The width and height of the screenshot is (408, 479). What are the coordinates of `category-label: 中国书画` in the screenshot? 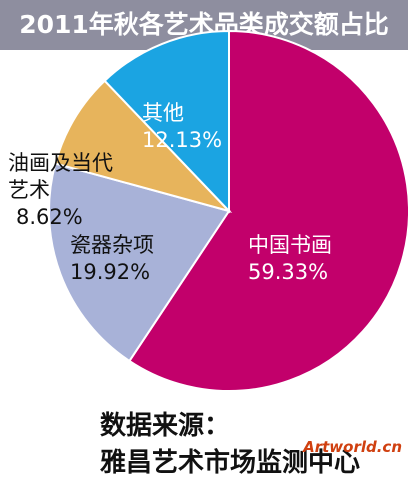 It's located at (290, 245).